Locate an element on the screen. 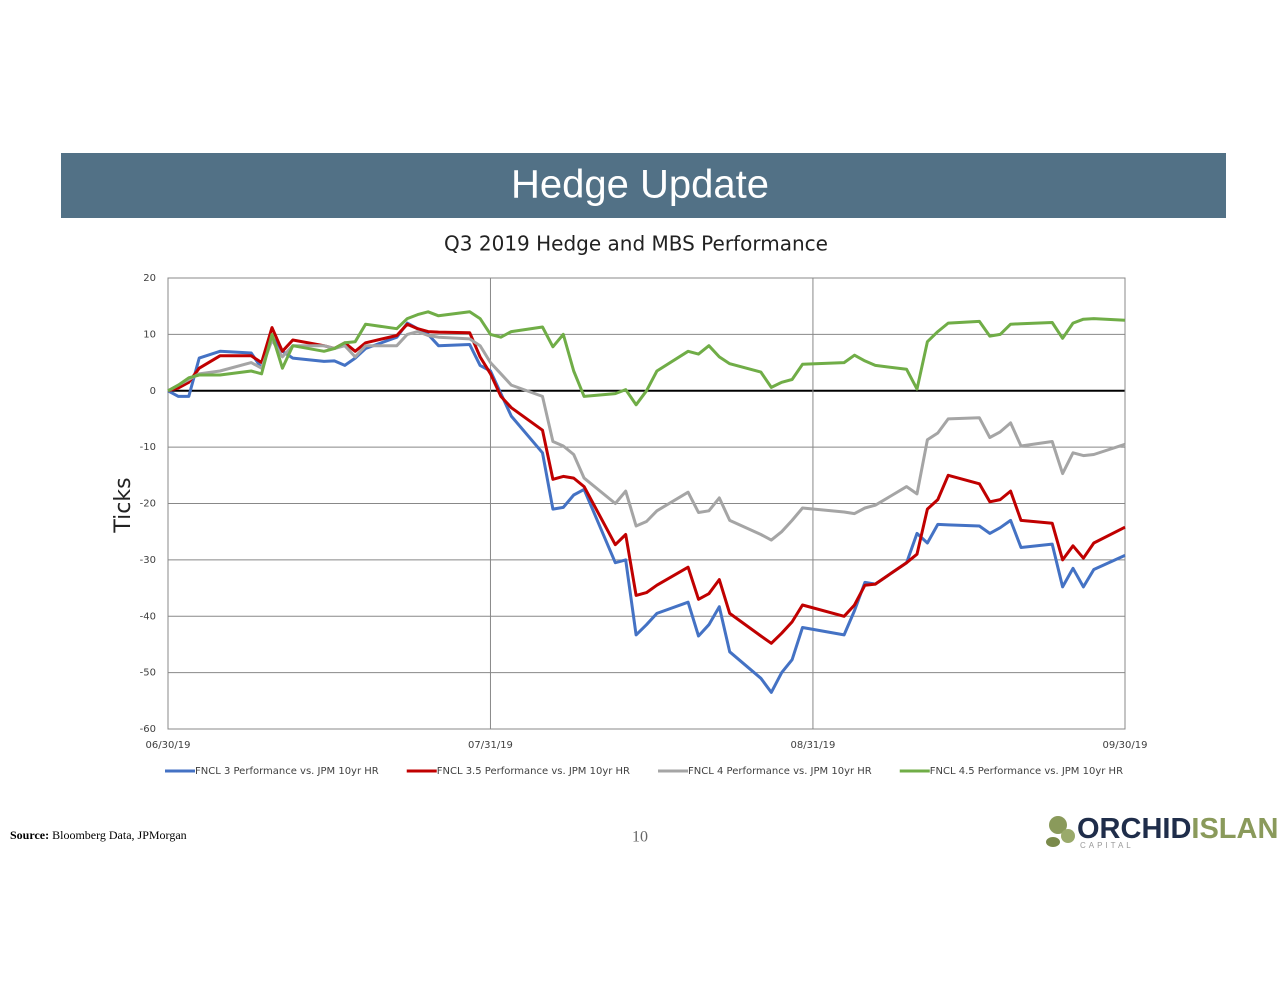  y-tick-label: -10 is located at coordinates (148, 447).